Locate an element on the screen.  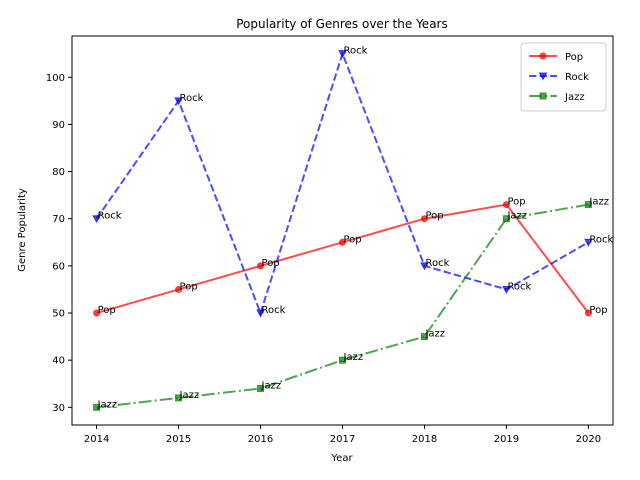
y-tick-label: 90 is located at coordinates (58, 125).